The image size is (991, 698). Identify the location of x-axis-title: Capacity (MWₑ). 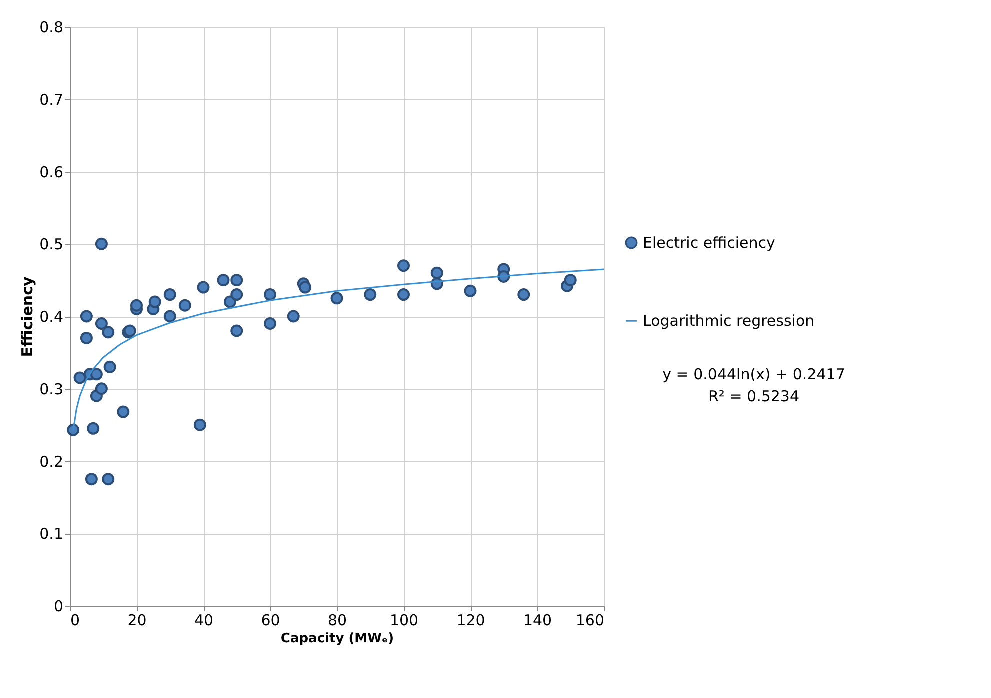
(337, 639).